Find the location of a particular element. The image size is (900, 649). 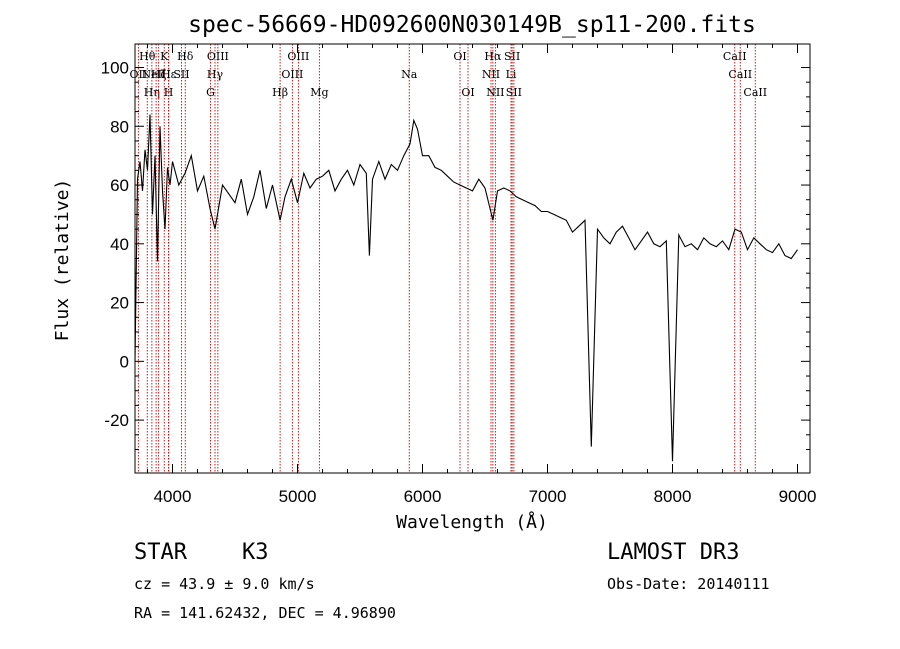

redshift-value: cz = 43.9 ± 9.0 km/s is located at coordinates (224, 584).